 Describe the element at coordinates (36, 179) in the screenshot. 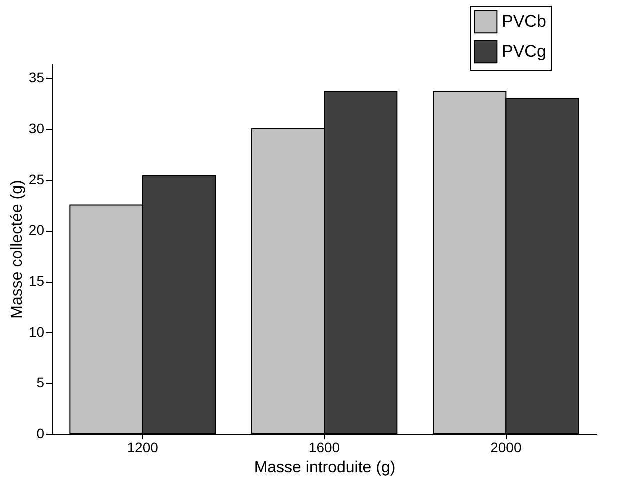

I see `y-tick-label: 25` at that location.